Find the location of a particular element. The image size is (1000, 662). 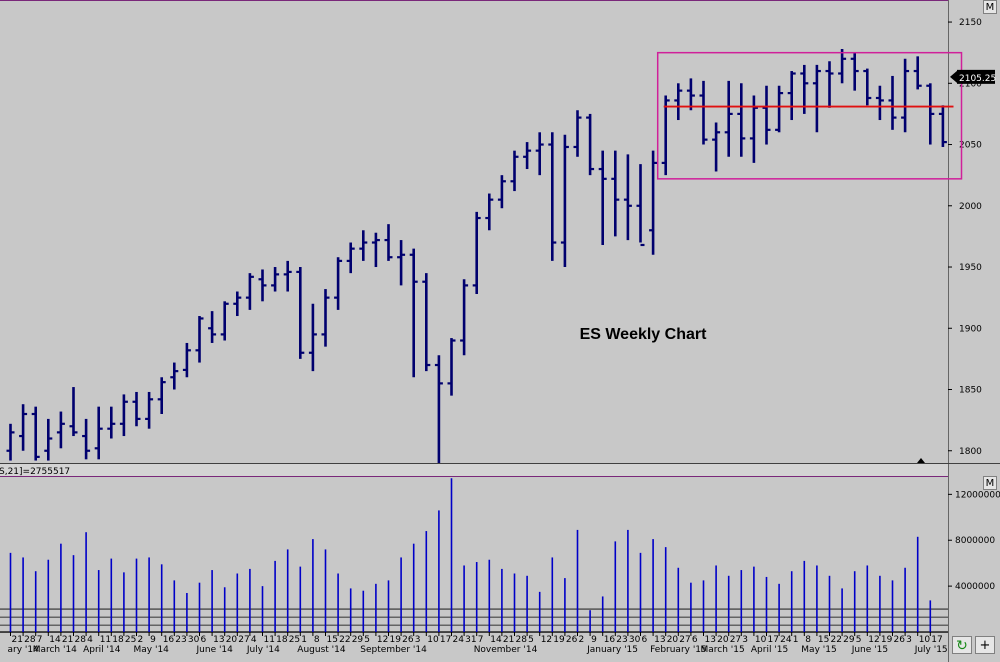

month-label: May '14 is located at coordinates (152, 650).